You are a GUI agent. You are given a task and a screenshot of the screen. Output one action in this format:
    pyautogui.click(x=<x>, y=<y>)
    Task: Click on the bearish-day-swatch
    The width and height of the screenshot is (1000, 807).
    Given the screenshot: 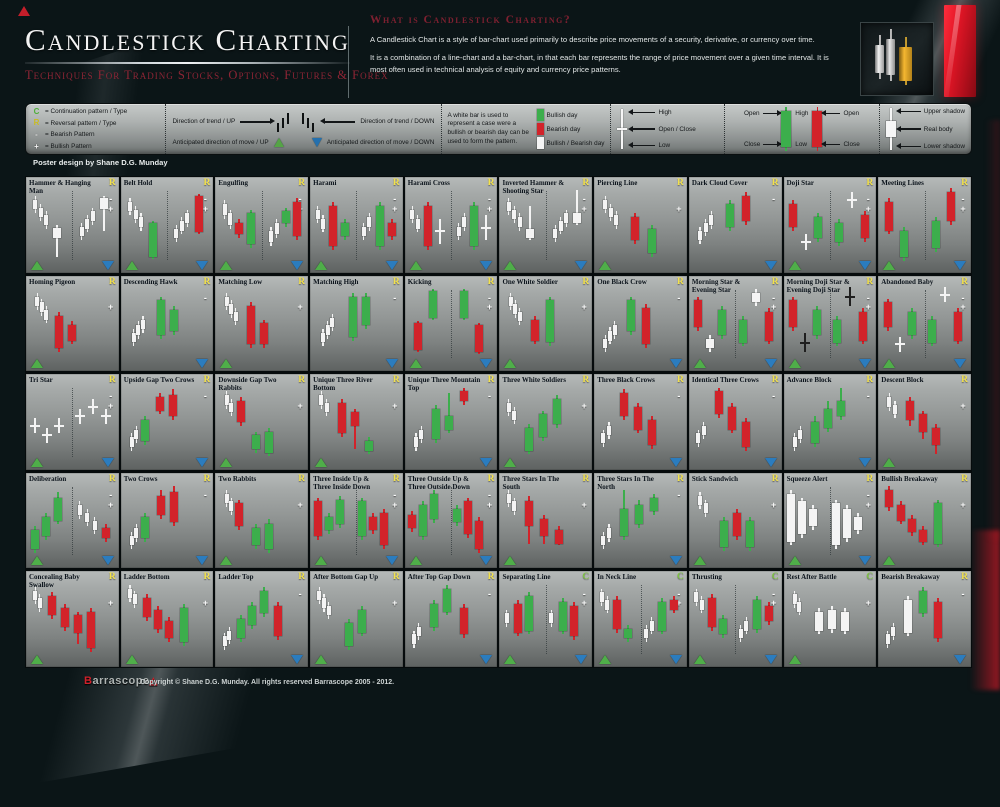 What is the action you would take?
    pyautogui.click(x=540, y=129)
    